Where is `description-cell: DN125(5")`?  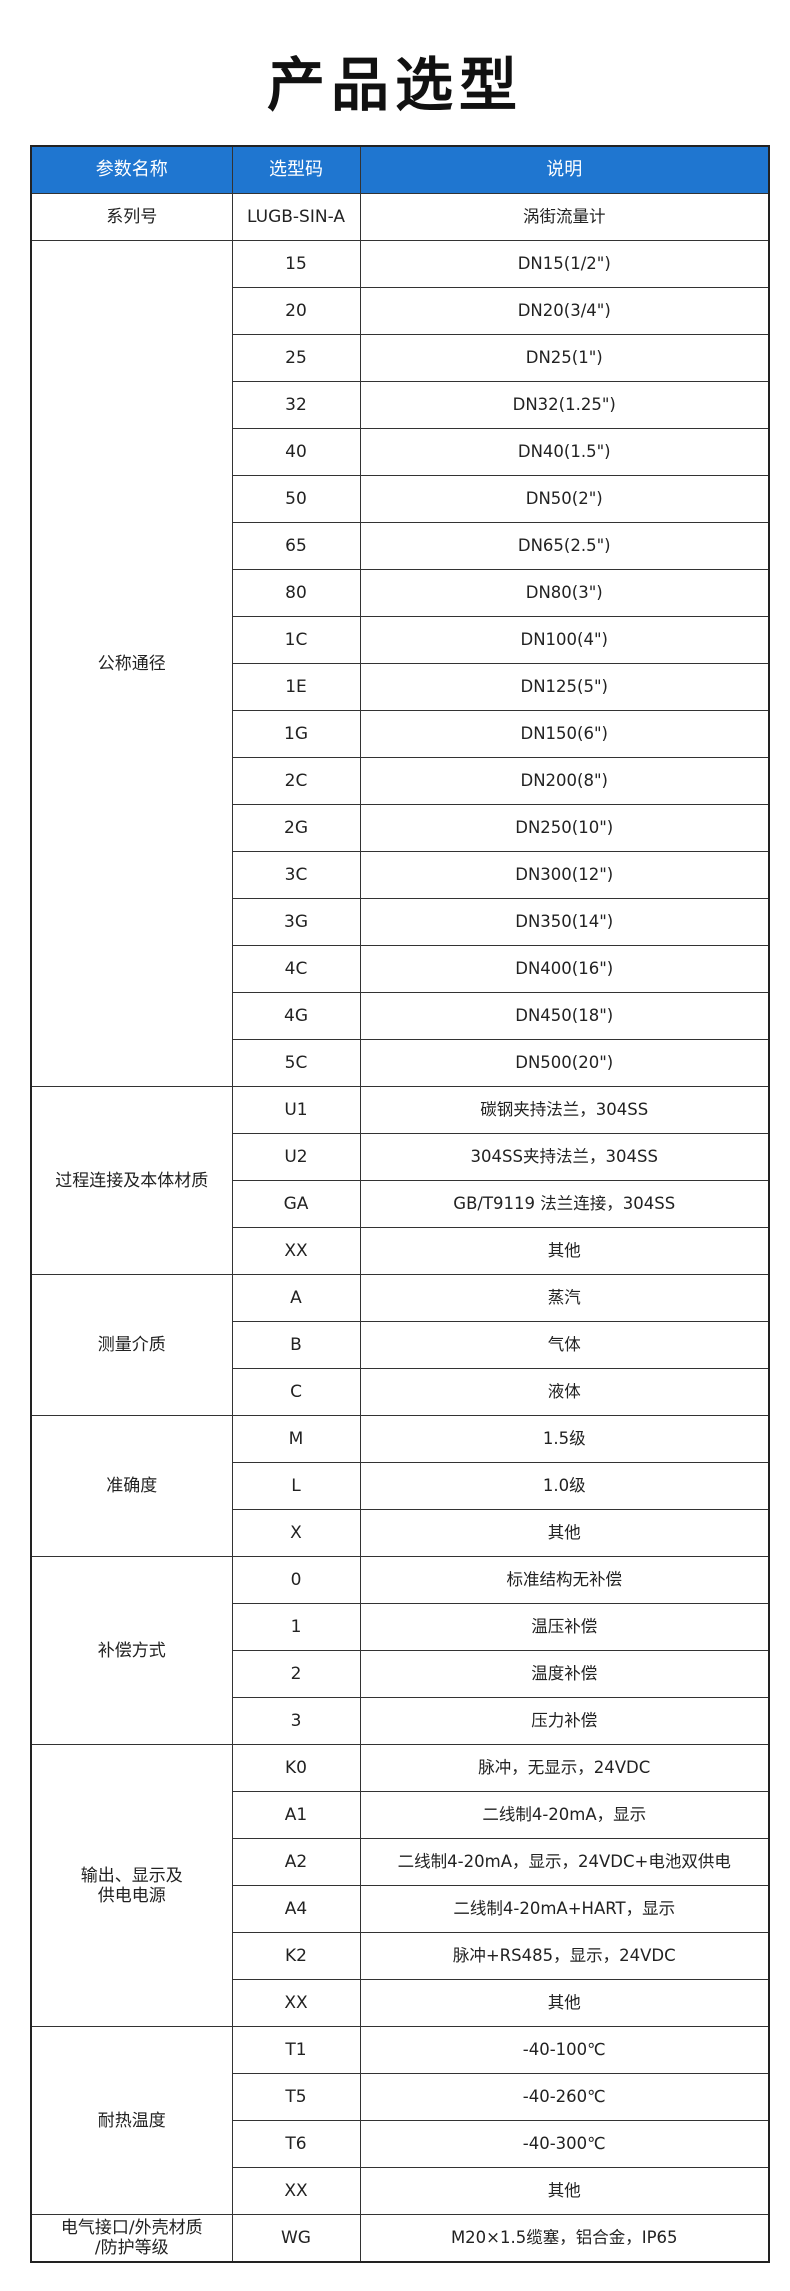
description-cell: DN125(5") is located at coordinates (564, 687).